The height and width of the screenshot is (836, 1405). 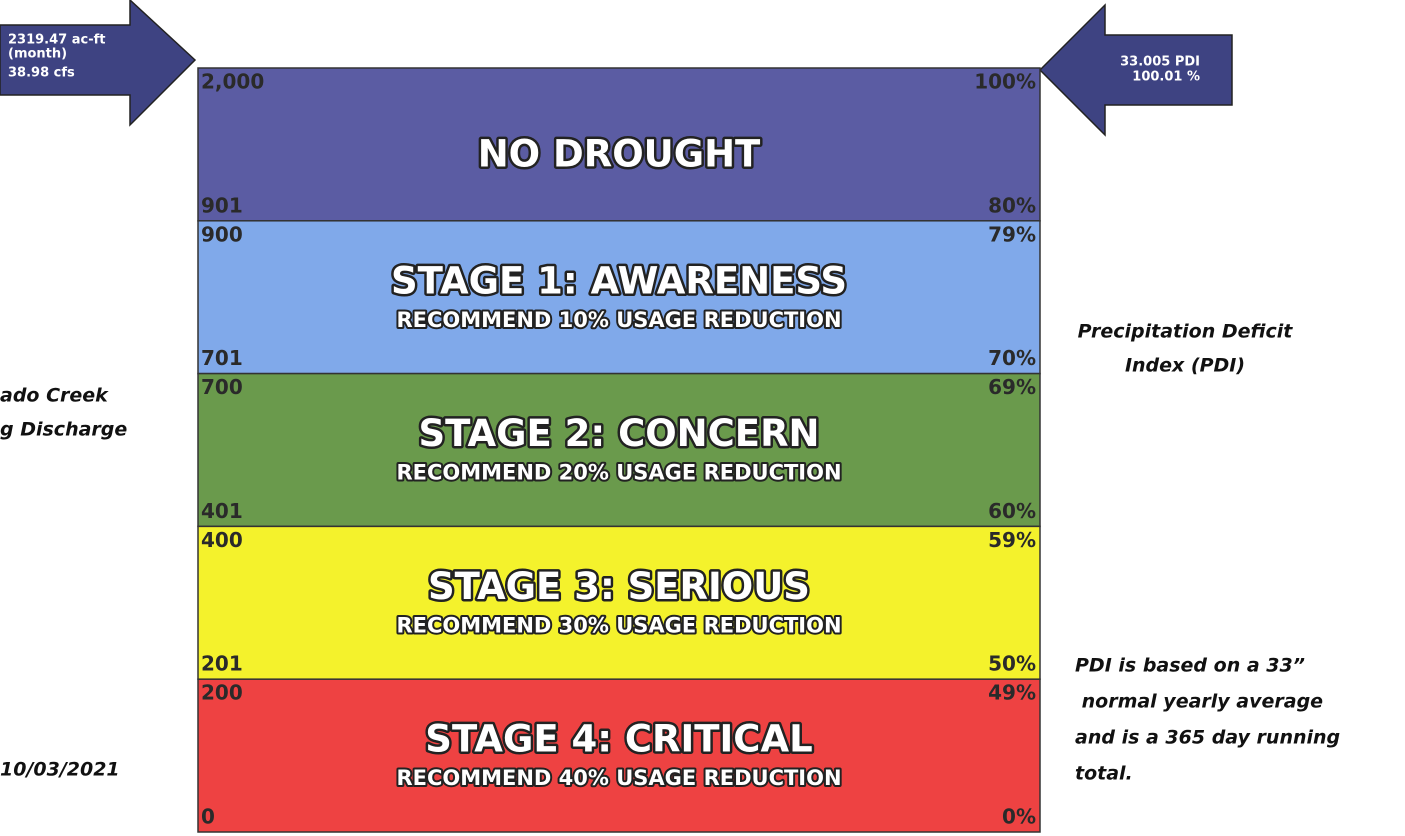 What do you see at coordinates (222, 358) in the screenshot?
I see `corner-label: 701` at bounding box center [222, 358].